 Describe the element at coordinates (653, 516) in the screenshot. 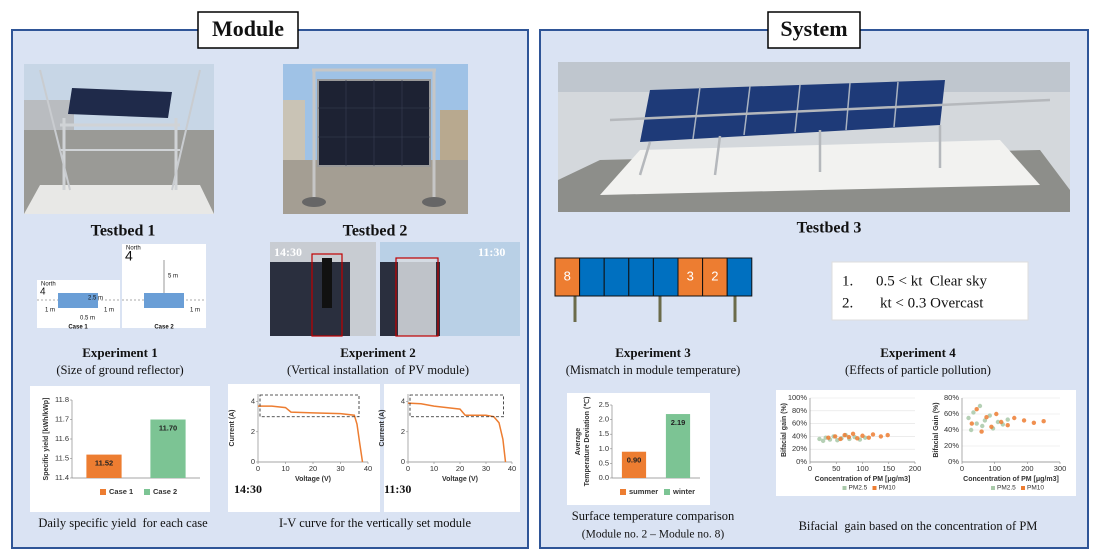

I see `caption: Surface temperature comparison` at that location.